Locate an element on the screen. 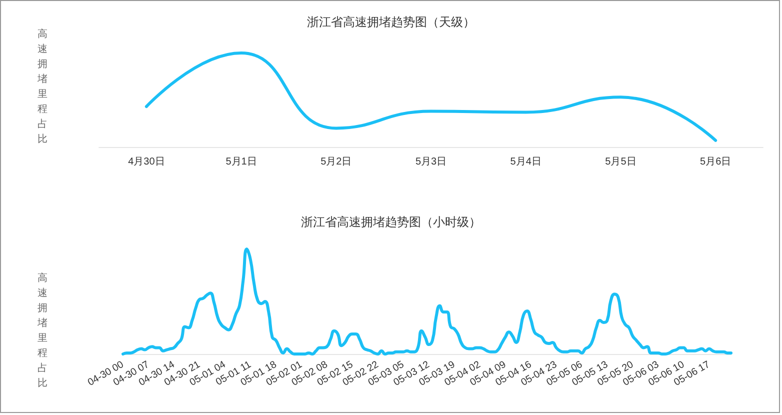 The width and height of the screenshot is (782, 415). x-tick-label: 4月30日 is located at coordinates (146, 162).